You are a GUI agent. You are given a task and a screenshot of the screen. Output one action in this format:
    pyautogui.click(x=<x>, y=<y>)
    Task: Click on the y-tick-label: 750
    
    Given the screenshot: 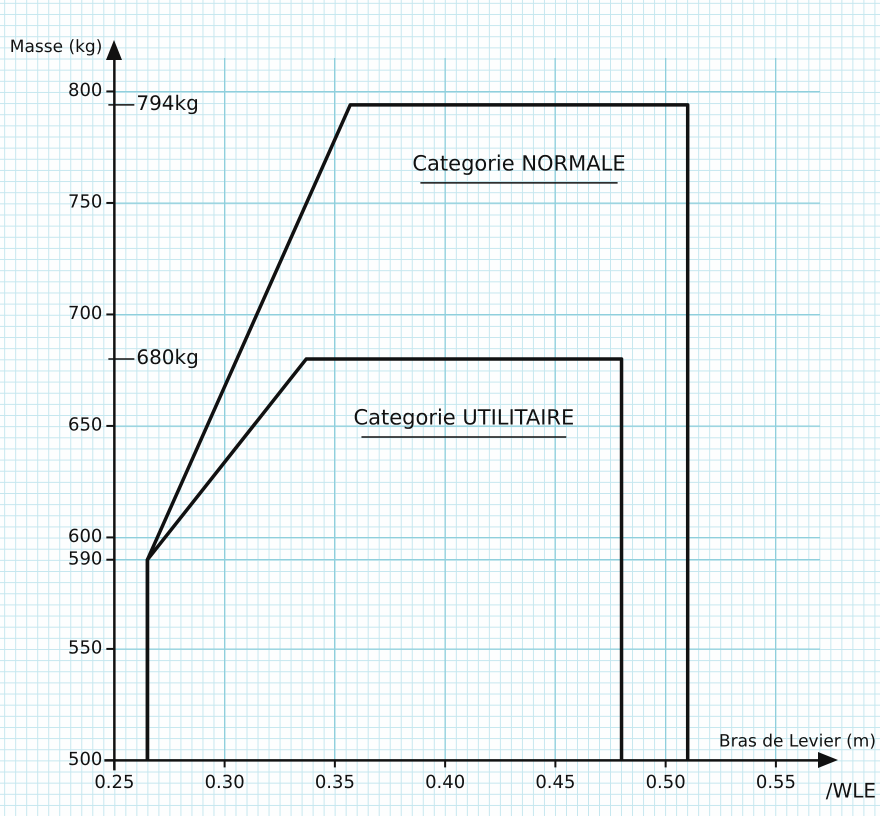 What is the action you would take?
    pyautogui.click(x=85, y=202)
    